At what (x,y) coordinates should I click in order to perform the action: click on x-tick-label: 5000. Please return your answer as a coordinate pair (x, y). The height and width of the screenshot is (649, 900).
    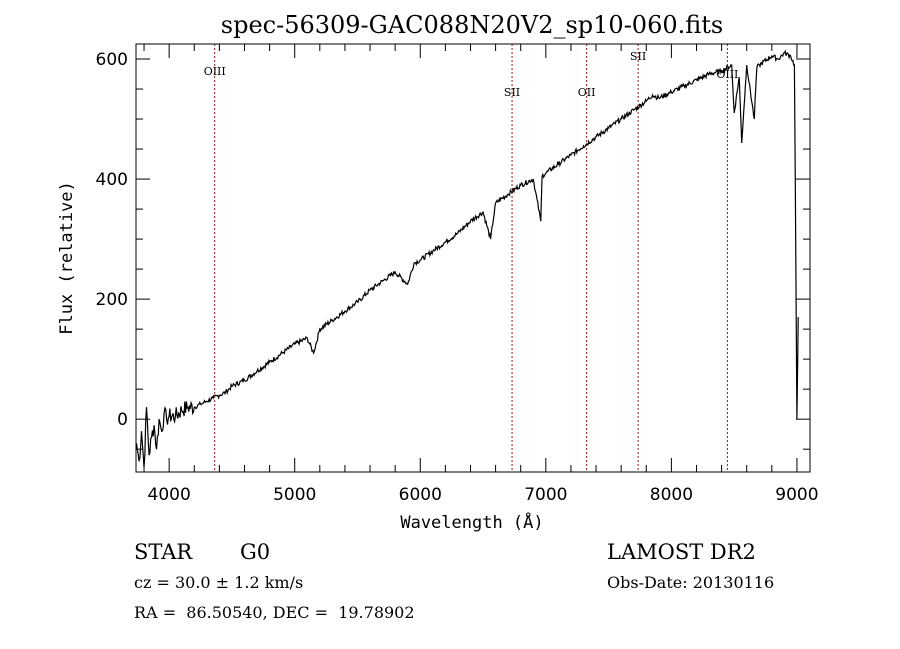
    Looking at the image, I should click on (294, 495).